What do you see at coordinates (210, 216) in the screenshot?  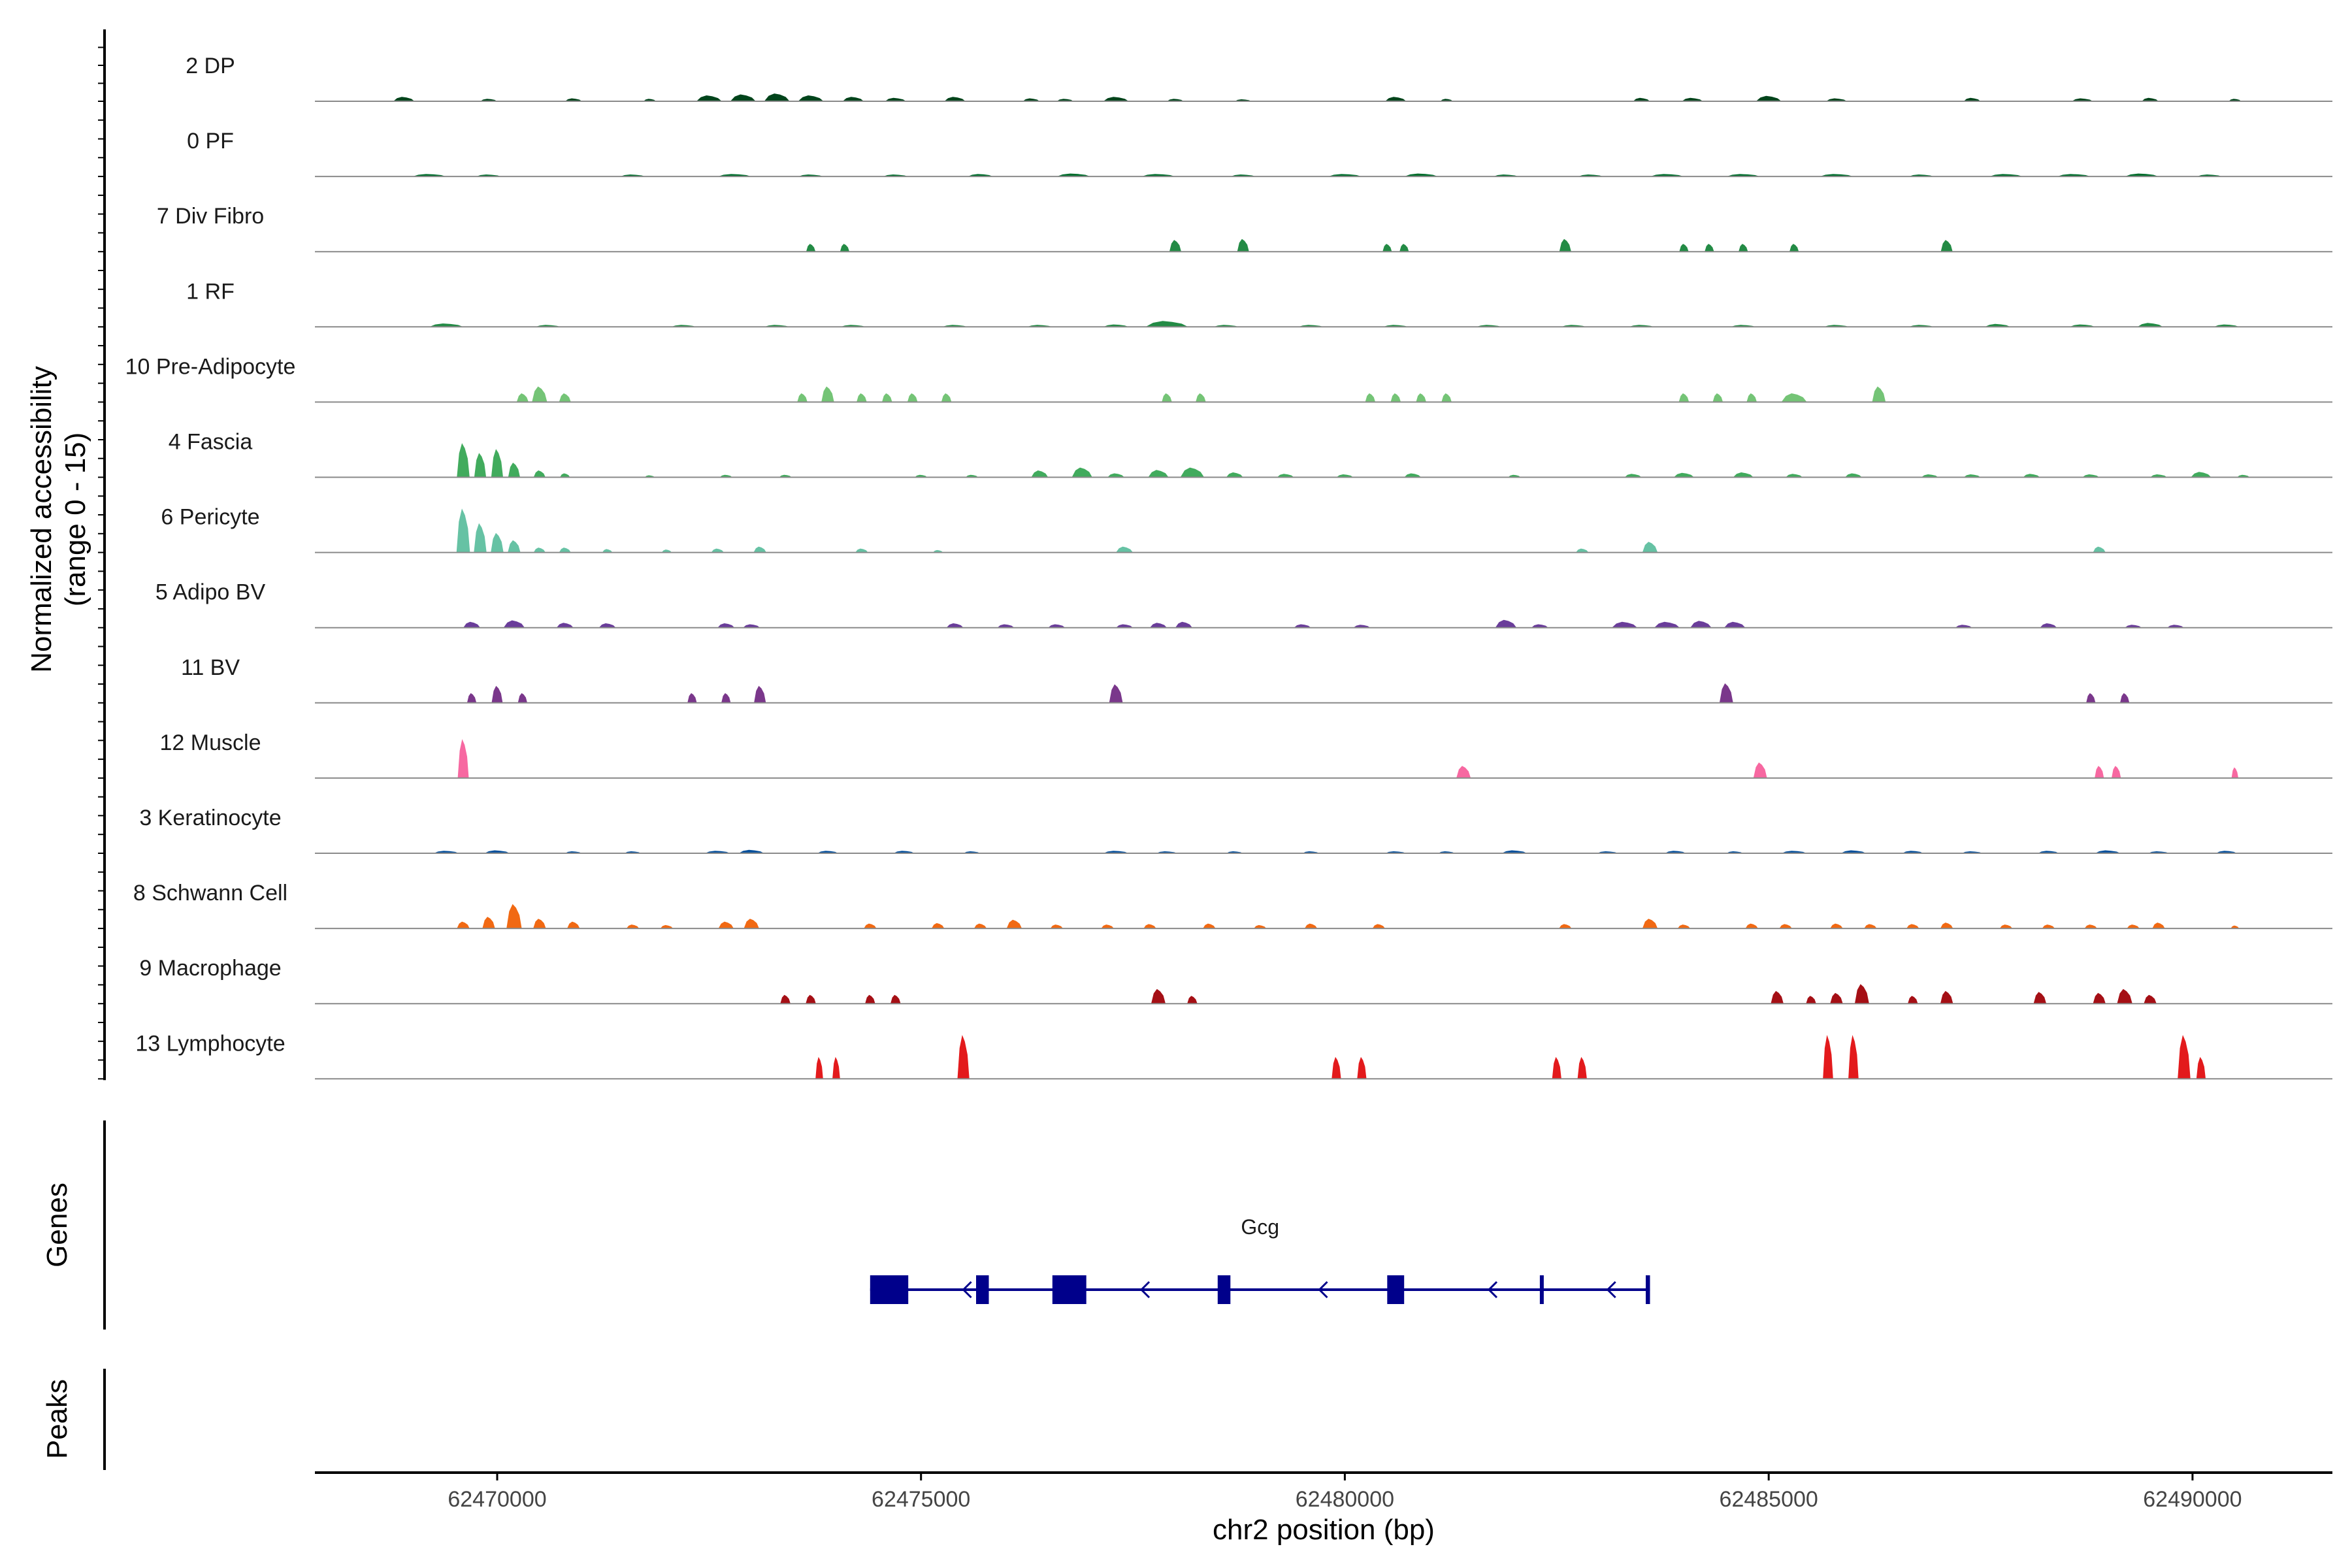 I see `track-label: 7 Div Fibro` at bounding box center [210, 216].